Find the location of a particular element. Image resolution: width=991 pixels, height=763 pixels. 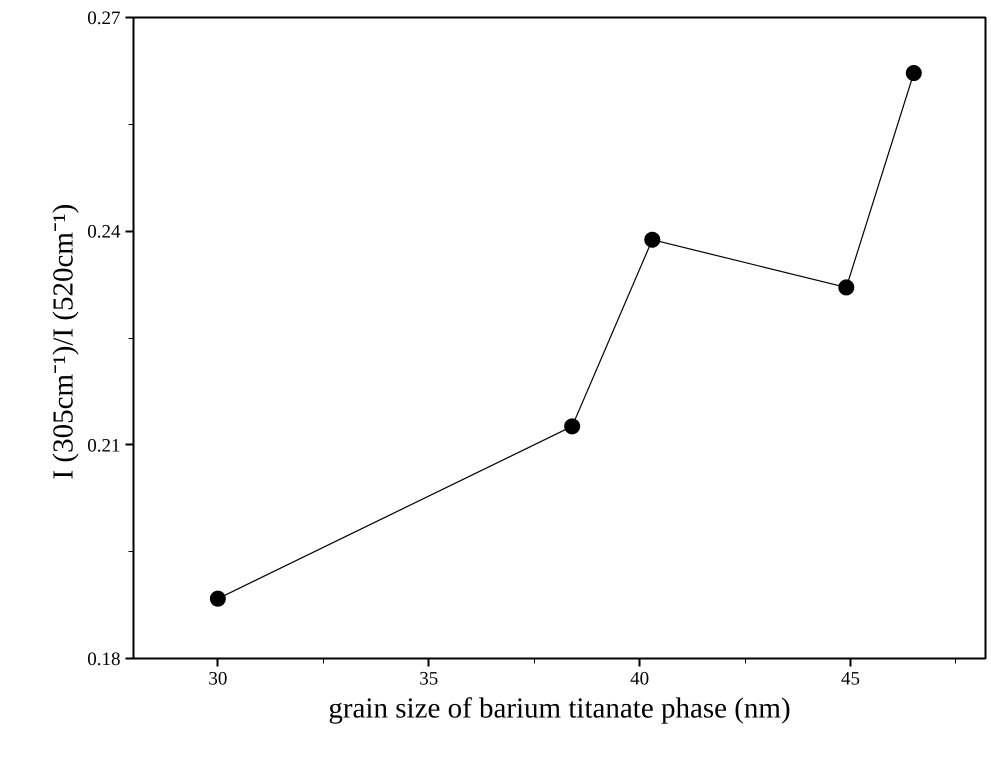

y-axis-title: I (305cm⁻¹)/I (520cm⁻¹) is located at coordinates (63, 342).